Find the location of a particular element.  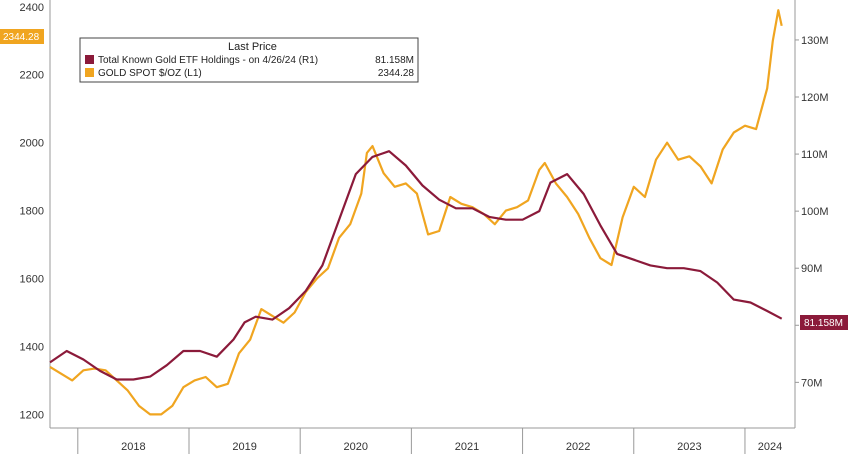

left-last-value-tag-label: 2344.28 is located at coordinates (21, 37).